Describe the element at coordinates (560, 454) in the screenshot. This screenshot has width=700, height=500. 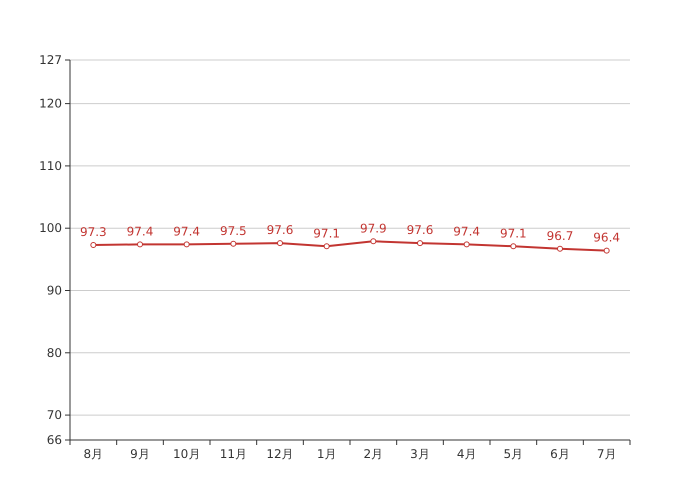
I see `x-tick-label: 6月` at that location.